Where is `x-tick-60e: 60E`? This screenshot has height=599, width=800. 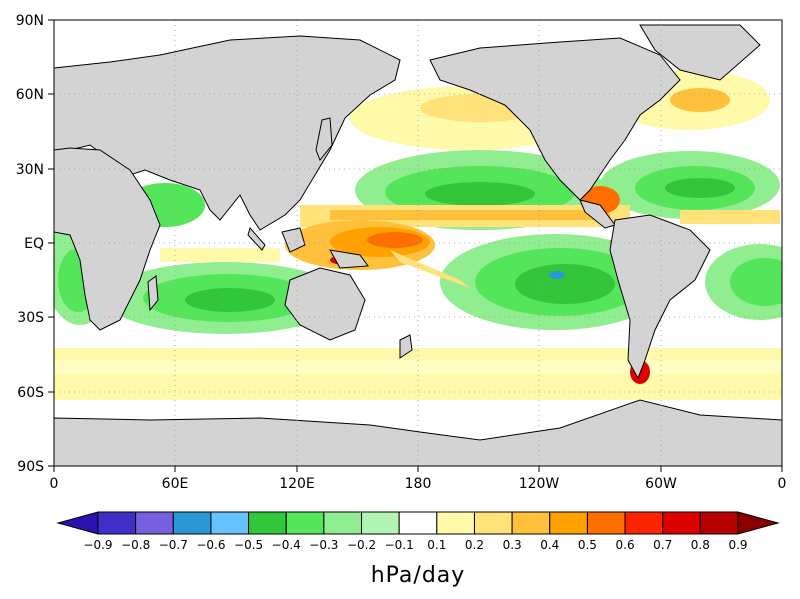
x-tick-60e: 60E is located at coordinates (175, 484).